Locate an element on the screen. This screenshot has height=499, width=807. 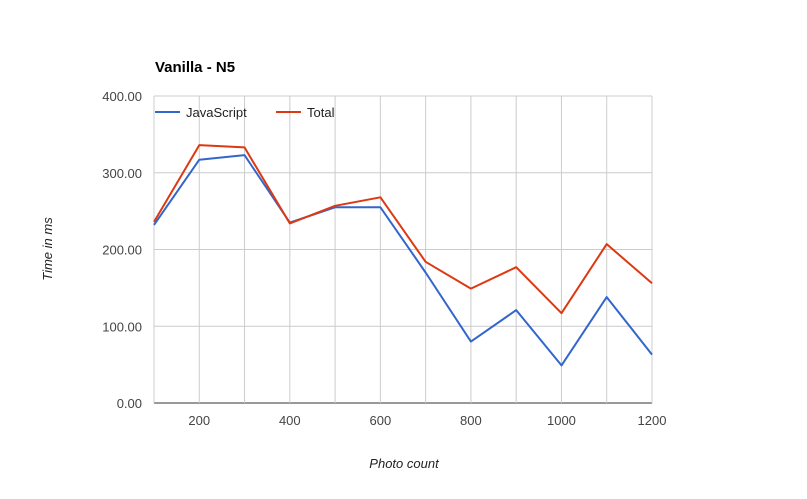
y-tick-label: 200.00 is located at coordinates (122, 250).